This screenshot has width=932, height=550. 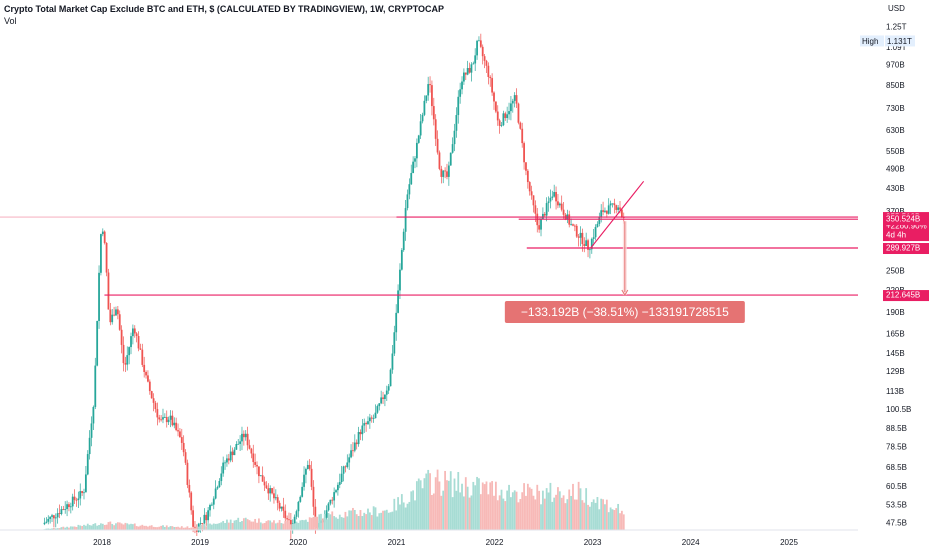 I want to click on time-axis-tick-label: 2018, so click(x=102, y=542).